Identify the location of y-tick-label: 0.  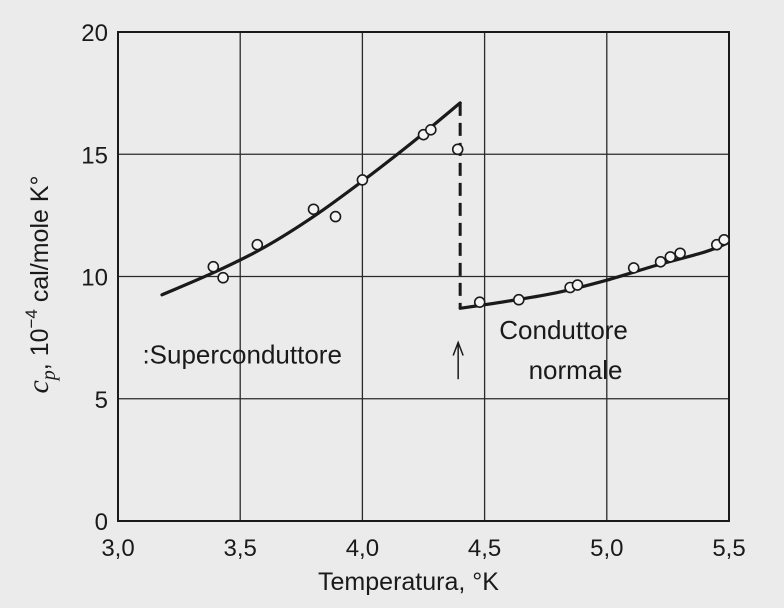
(101, 522).